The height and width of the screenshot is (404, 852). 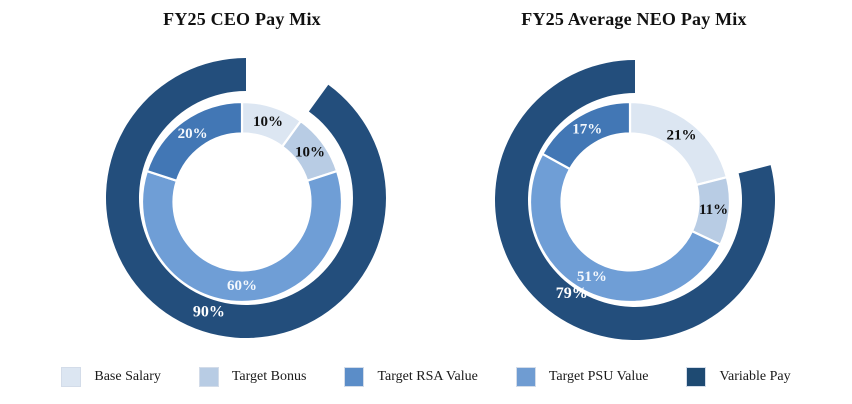 I want to click on legend-item-base-salary: Base Salary, so click(x=111, y=377).